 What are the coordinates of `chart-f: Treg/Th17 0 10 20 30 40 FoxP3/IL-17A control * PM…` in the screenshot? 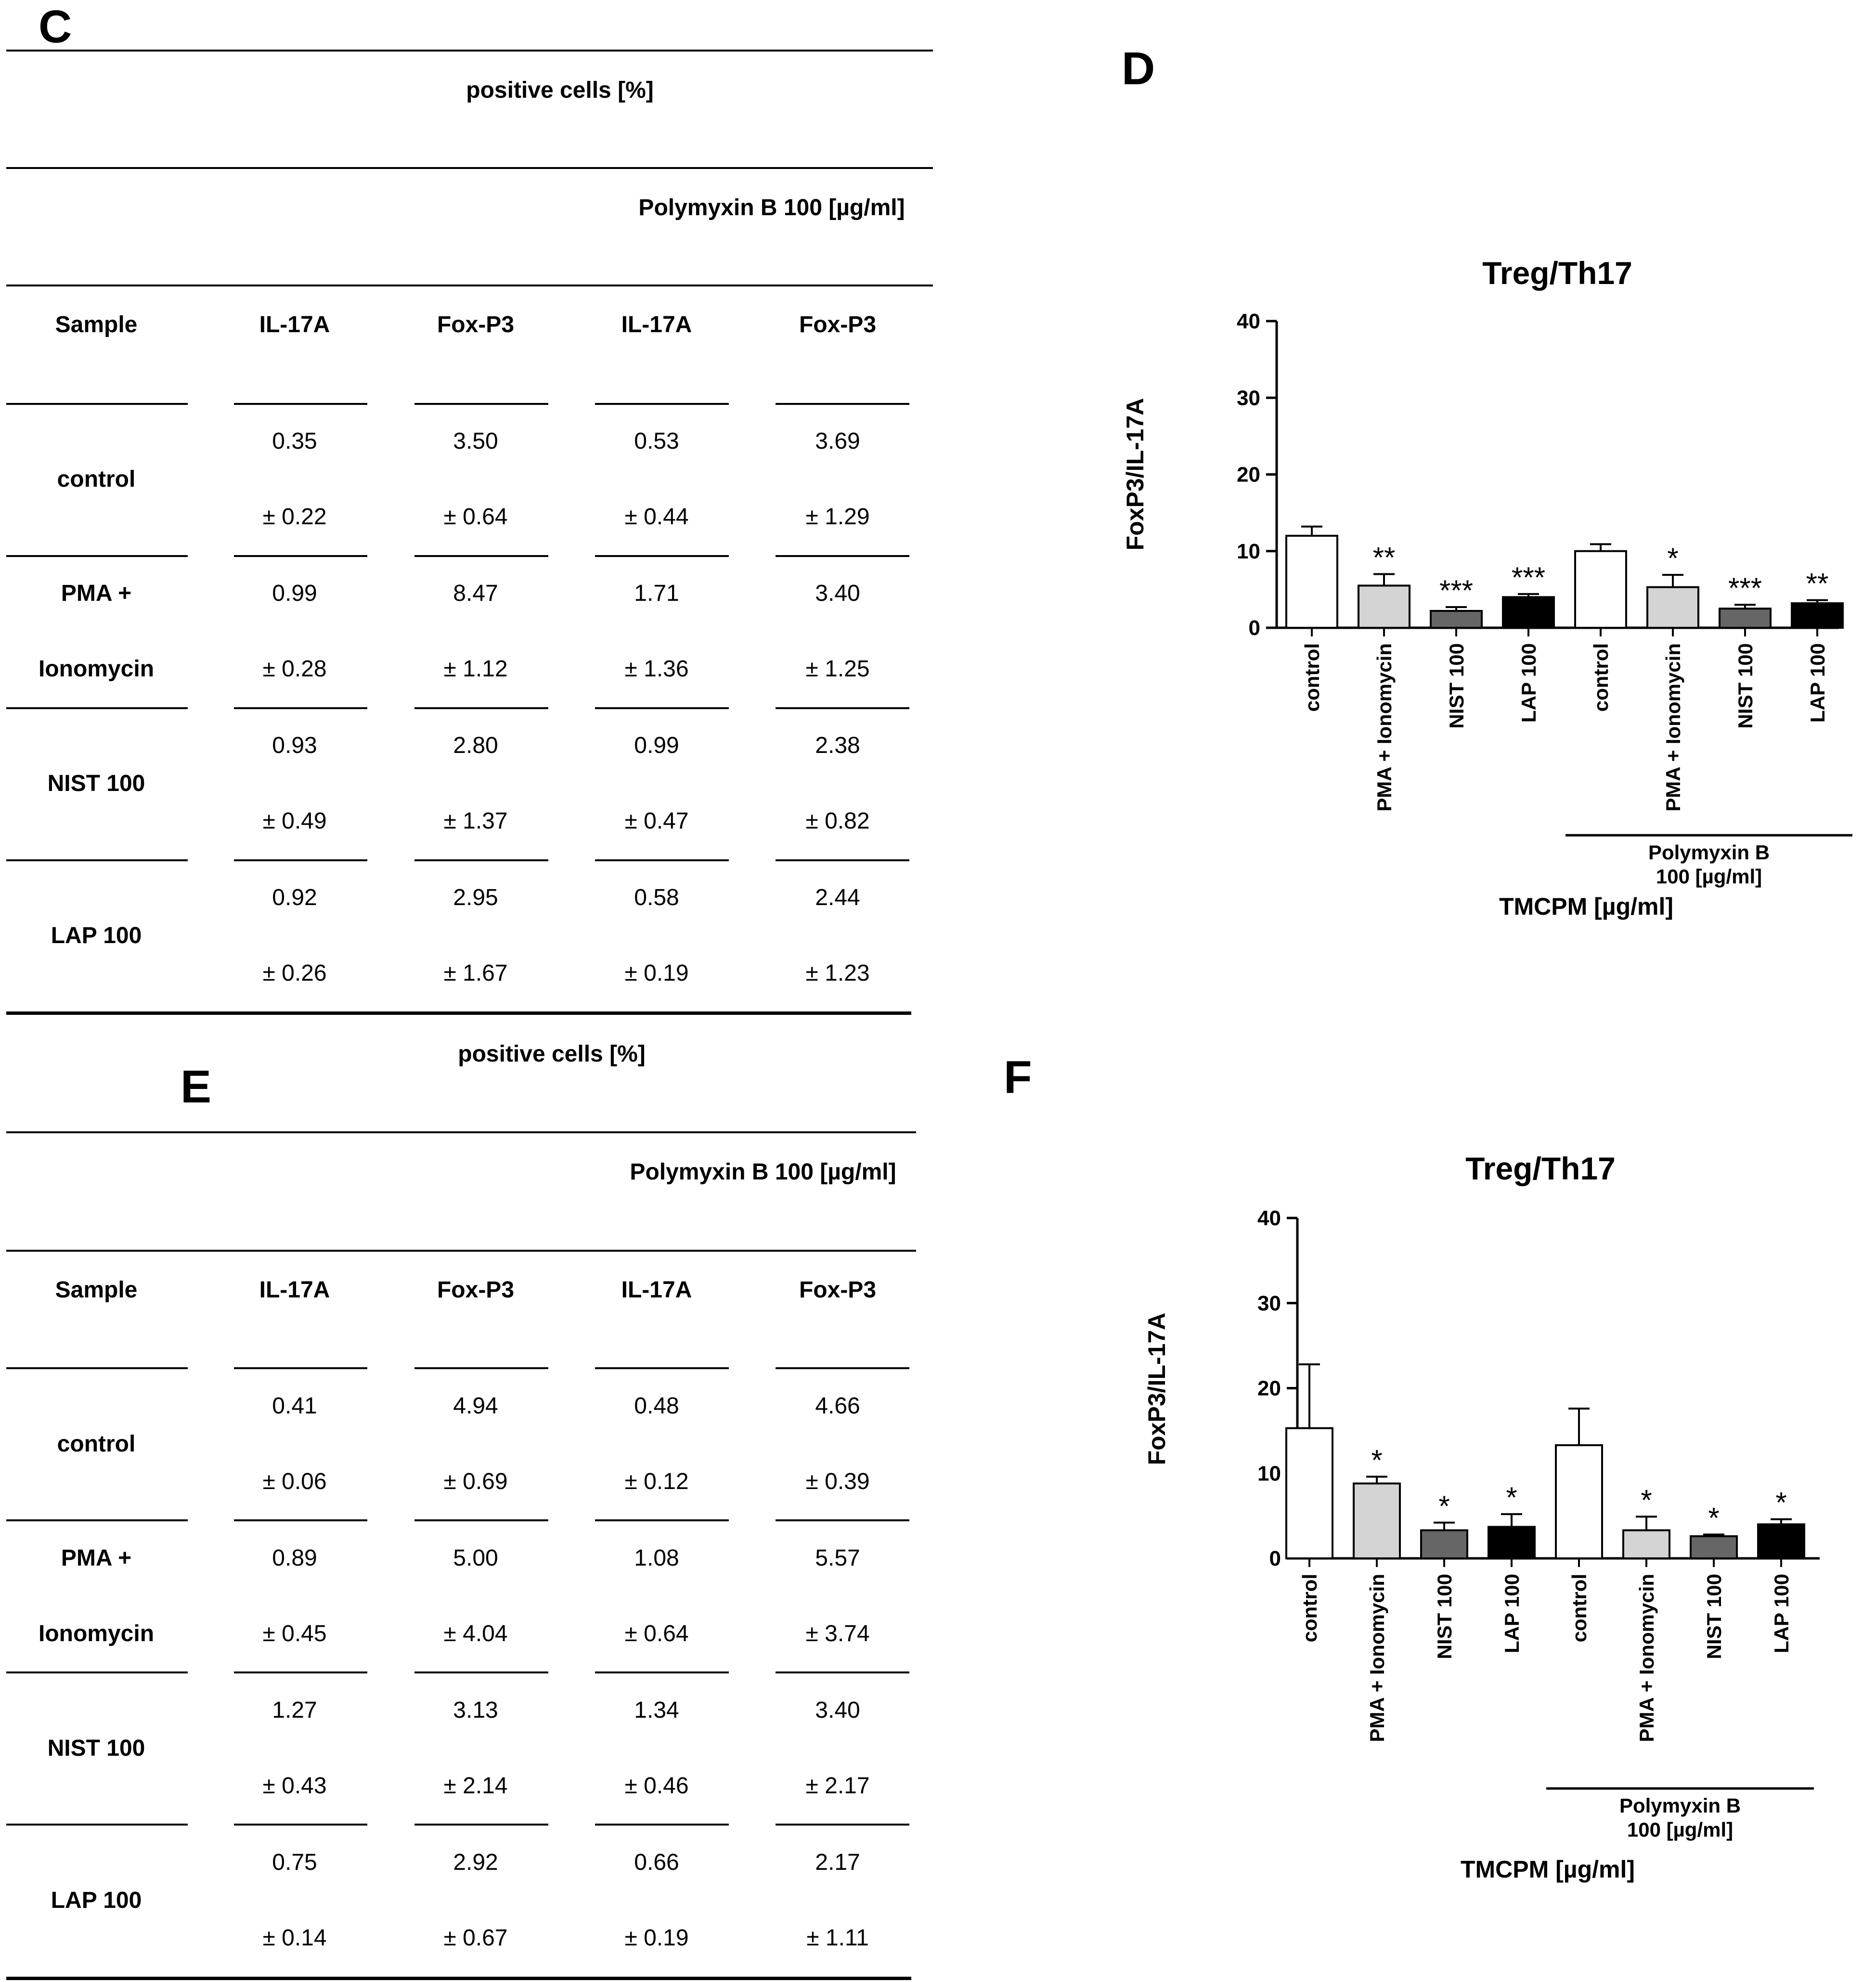 It's located at (1481, 1517).